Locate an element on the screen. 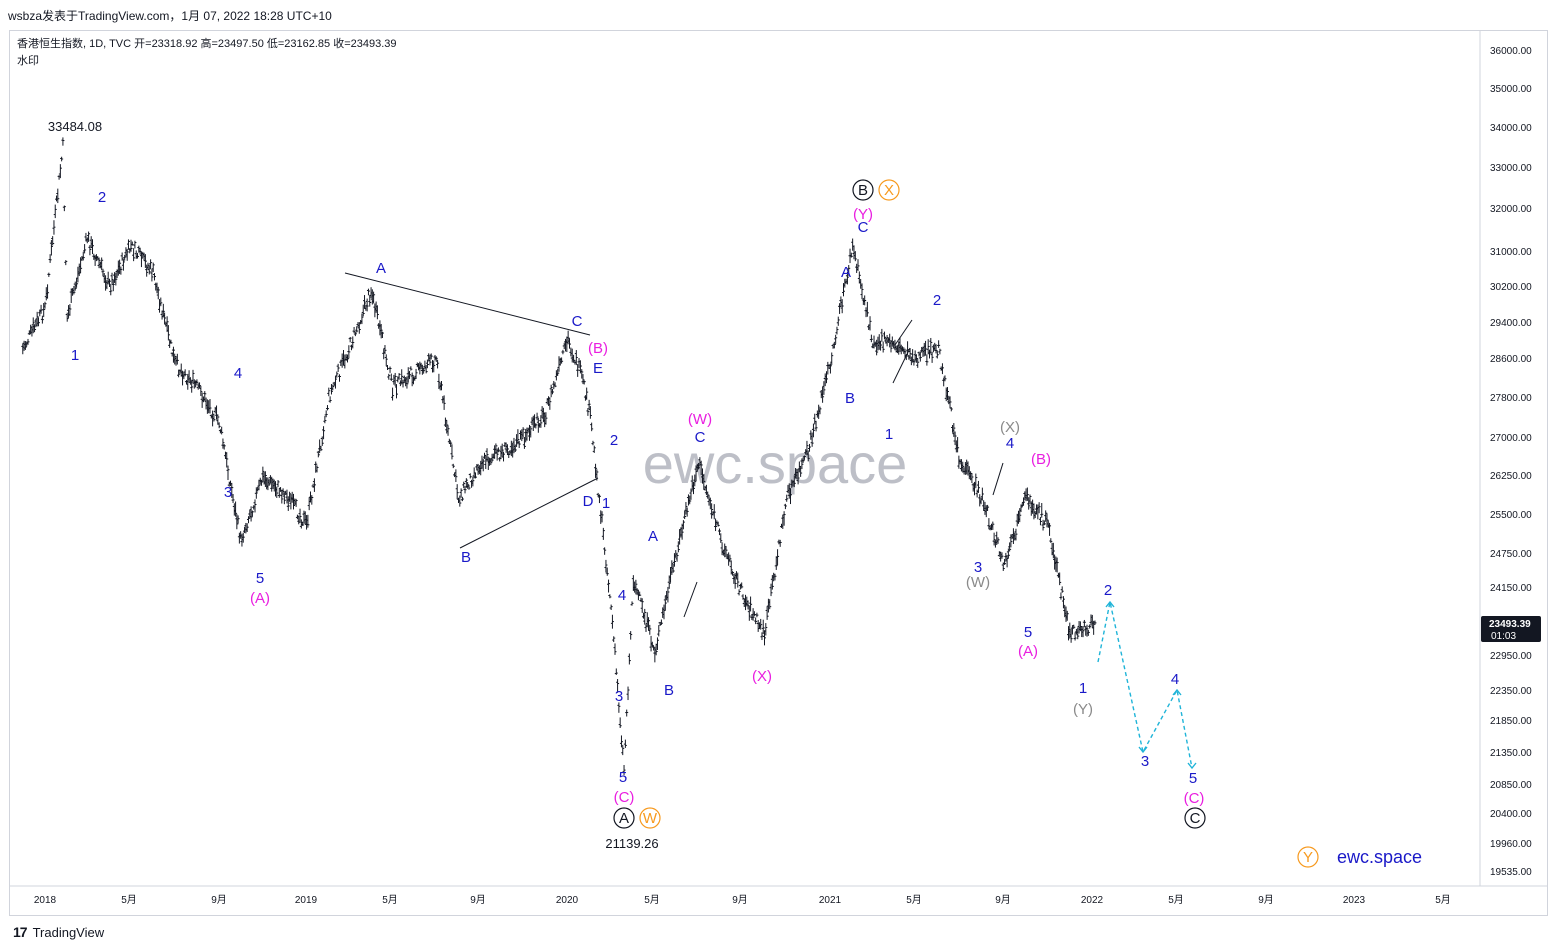 The image size is (1555, 950). last-price-tag is located at coordinates (1511, 628).